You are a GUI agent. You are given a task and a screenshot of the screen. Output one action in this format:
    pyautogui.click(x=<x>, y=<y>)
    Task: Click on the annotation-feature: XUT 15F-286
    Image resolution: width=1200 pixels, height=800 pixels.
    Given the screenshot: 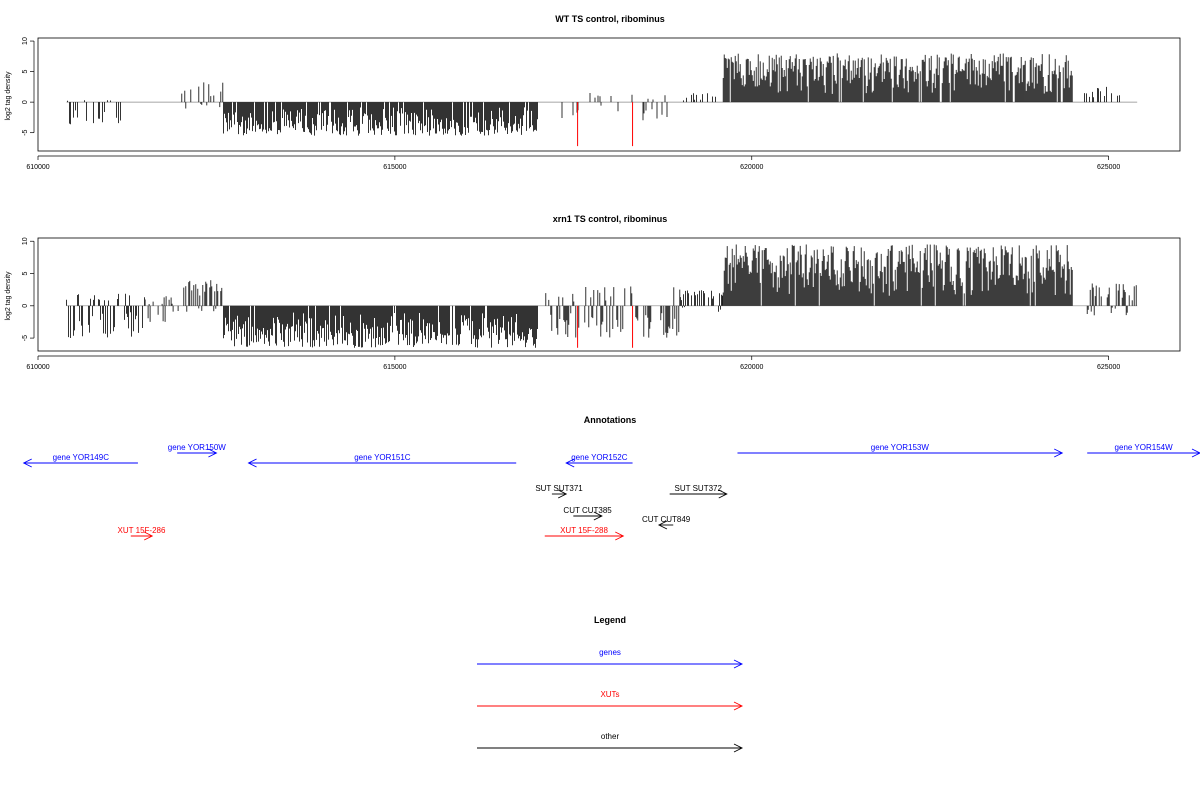 What is the action you would take?
    pyautogui.click(x=142, y=533)
    